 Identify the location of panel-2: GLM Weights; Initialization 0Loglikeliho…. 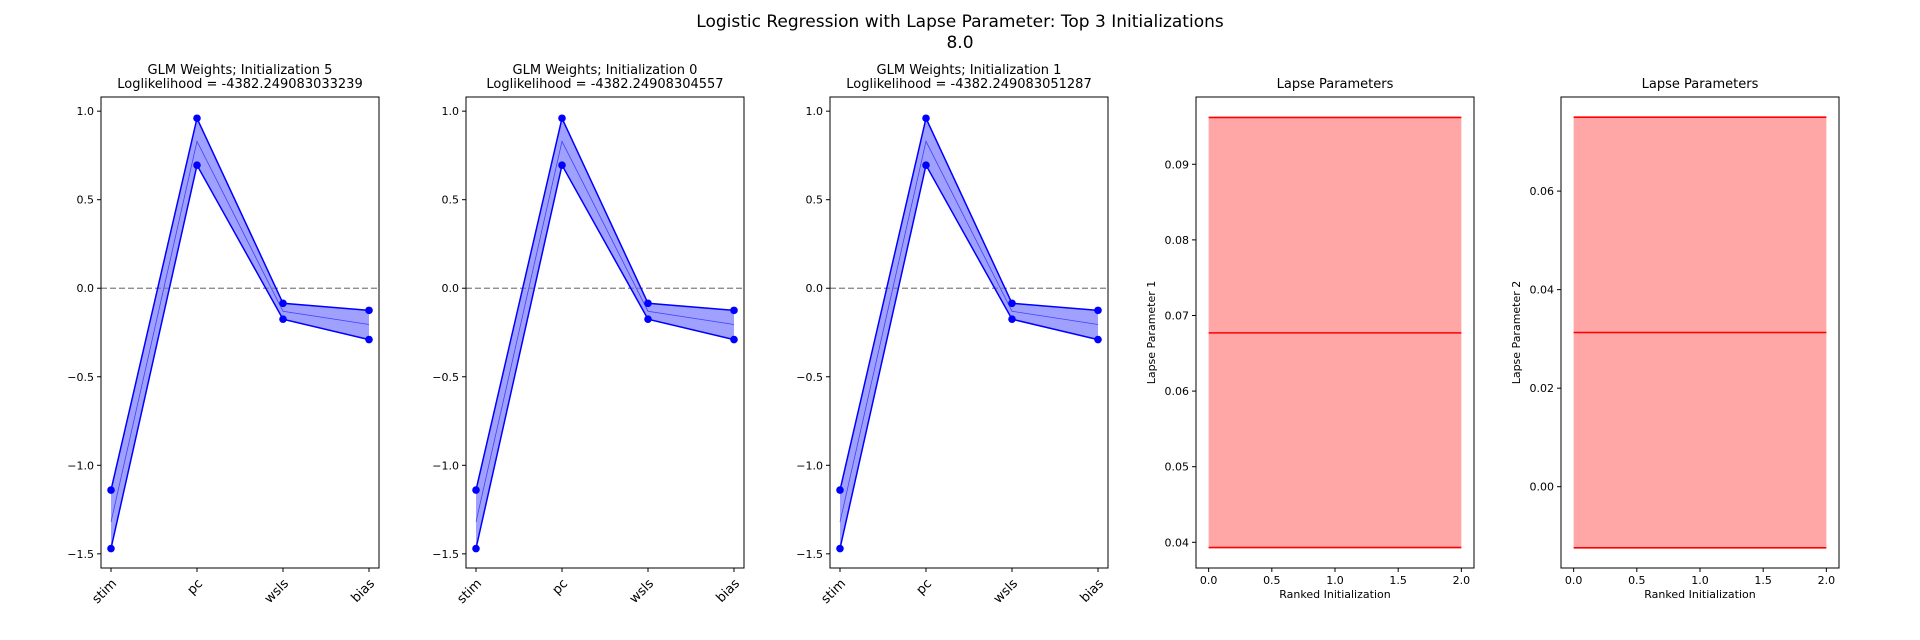
(588, 335).